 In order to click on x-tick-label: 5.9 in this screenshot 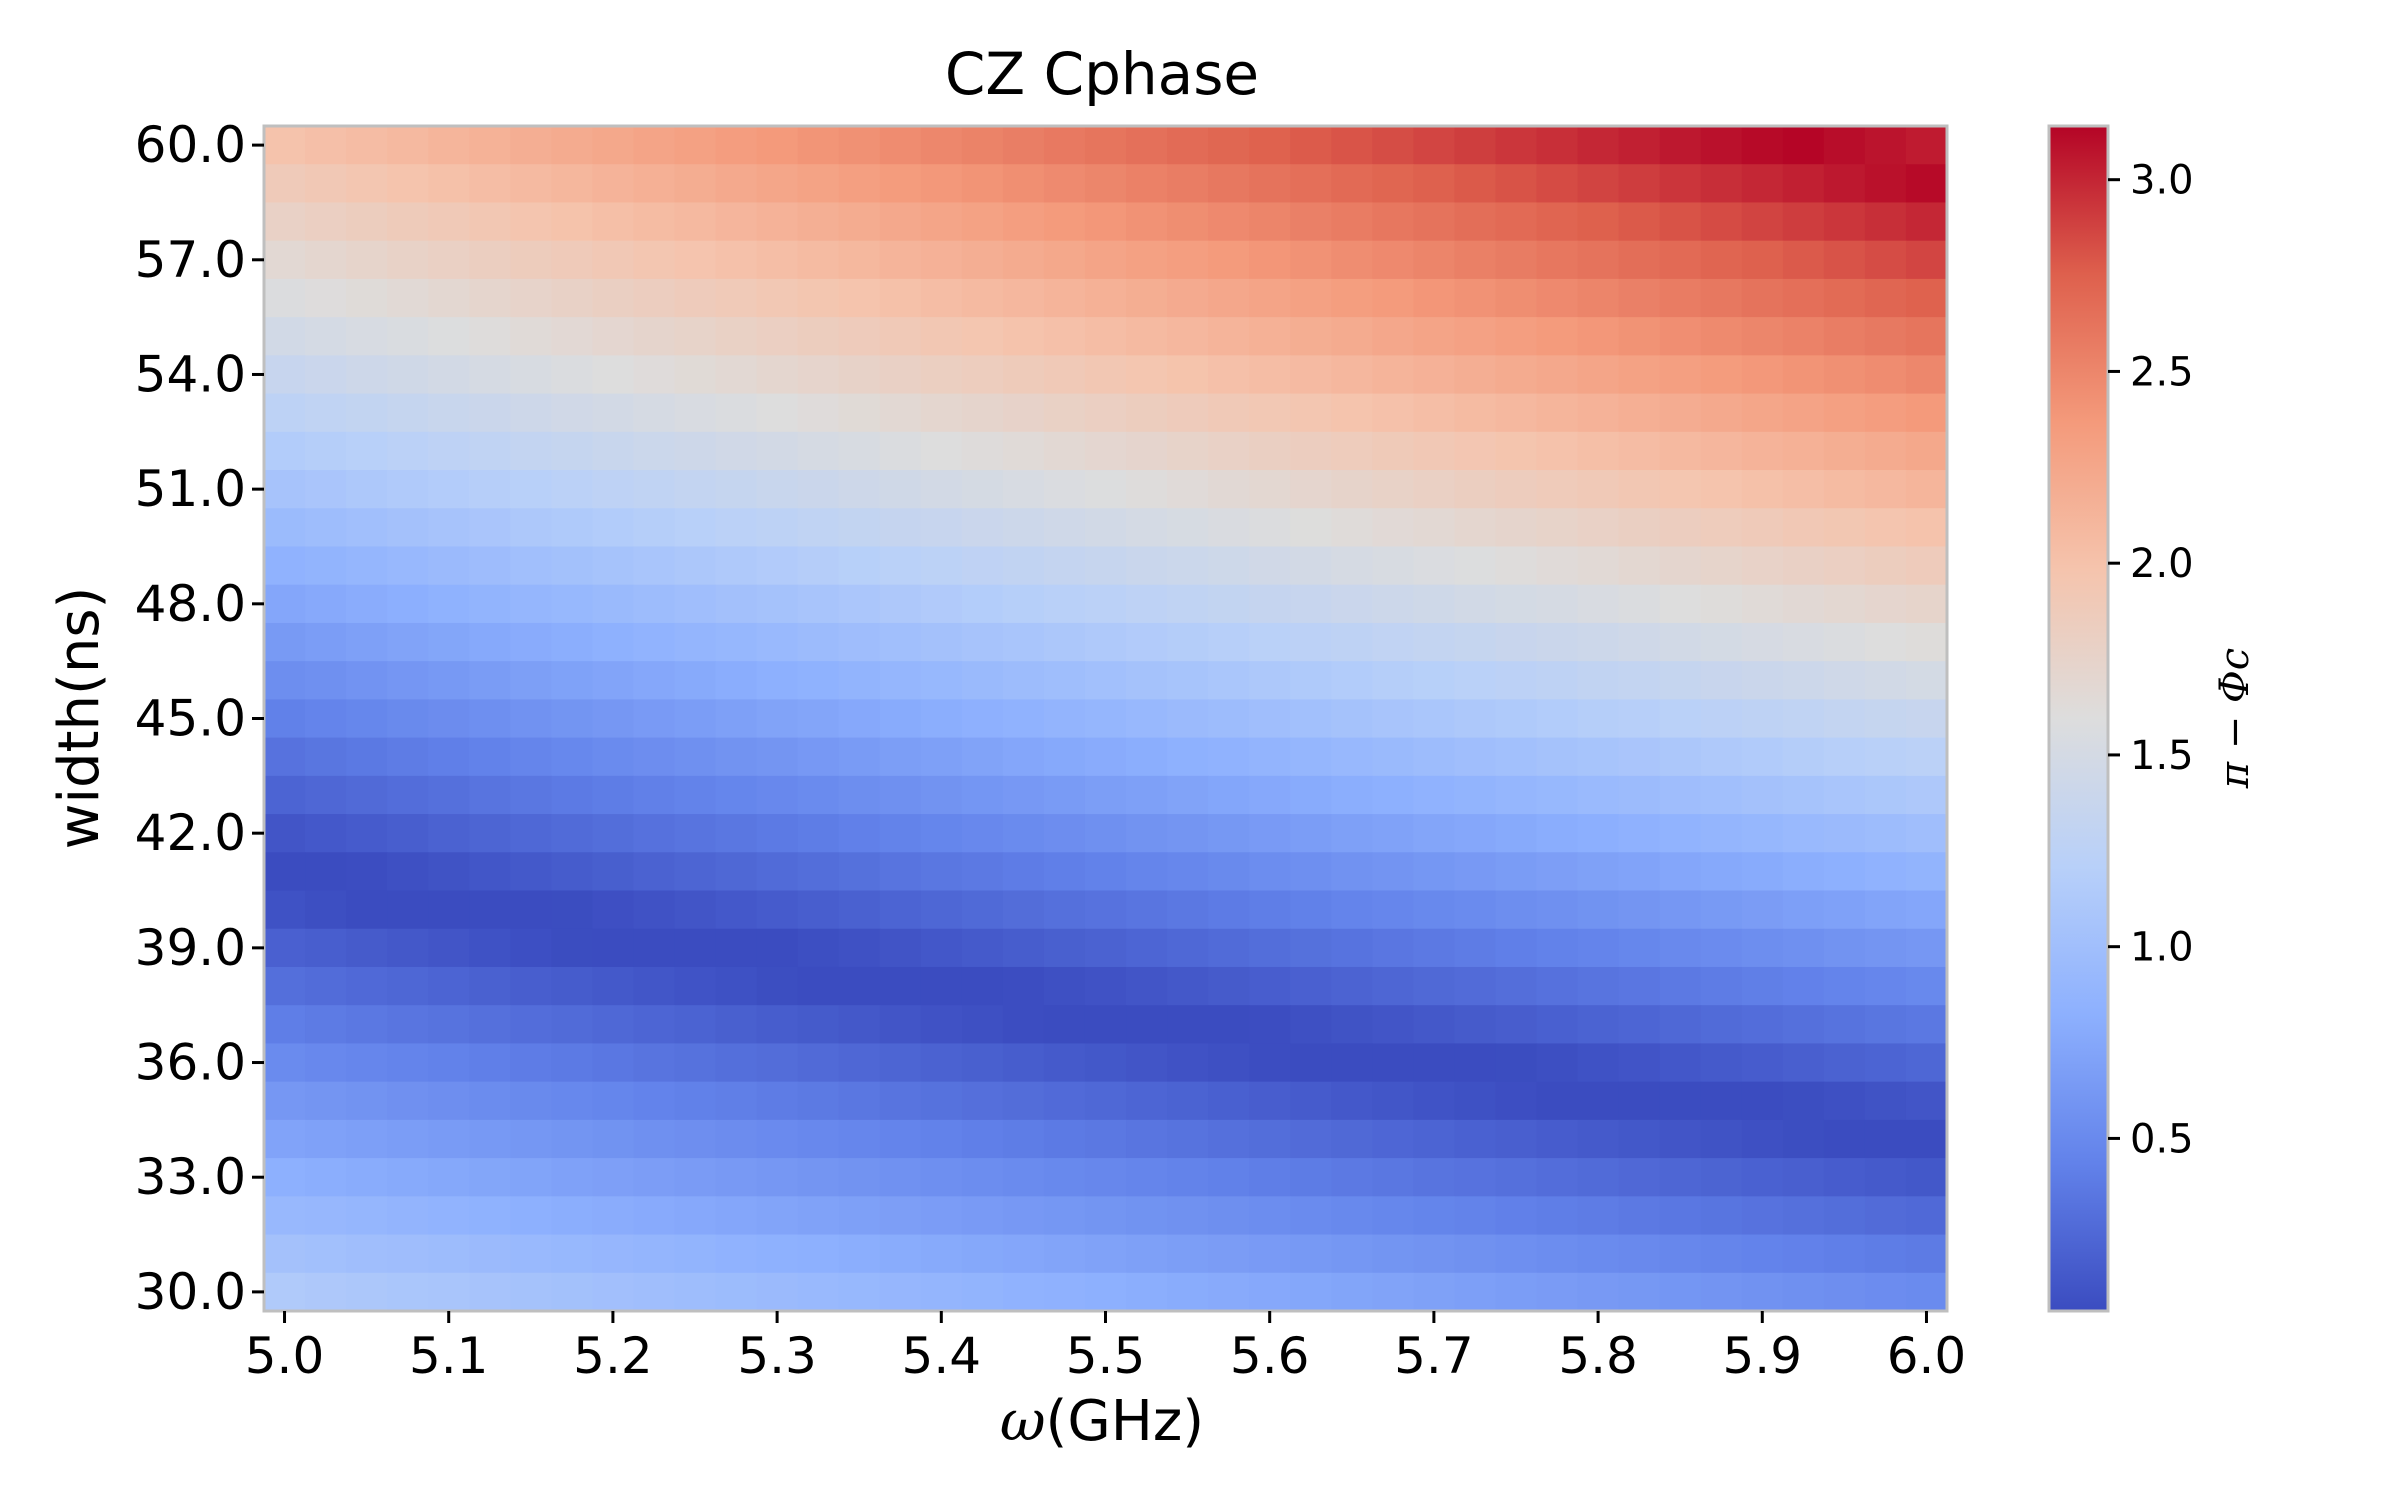, I will do `click(1763, 1356)`.